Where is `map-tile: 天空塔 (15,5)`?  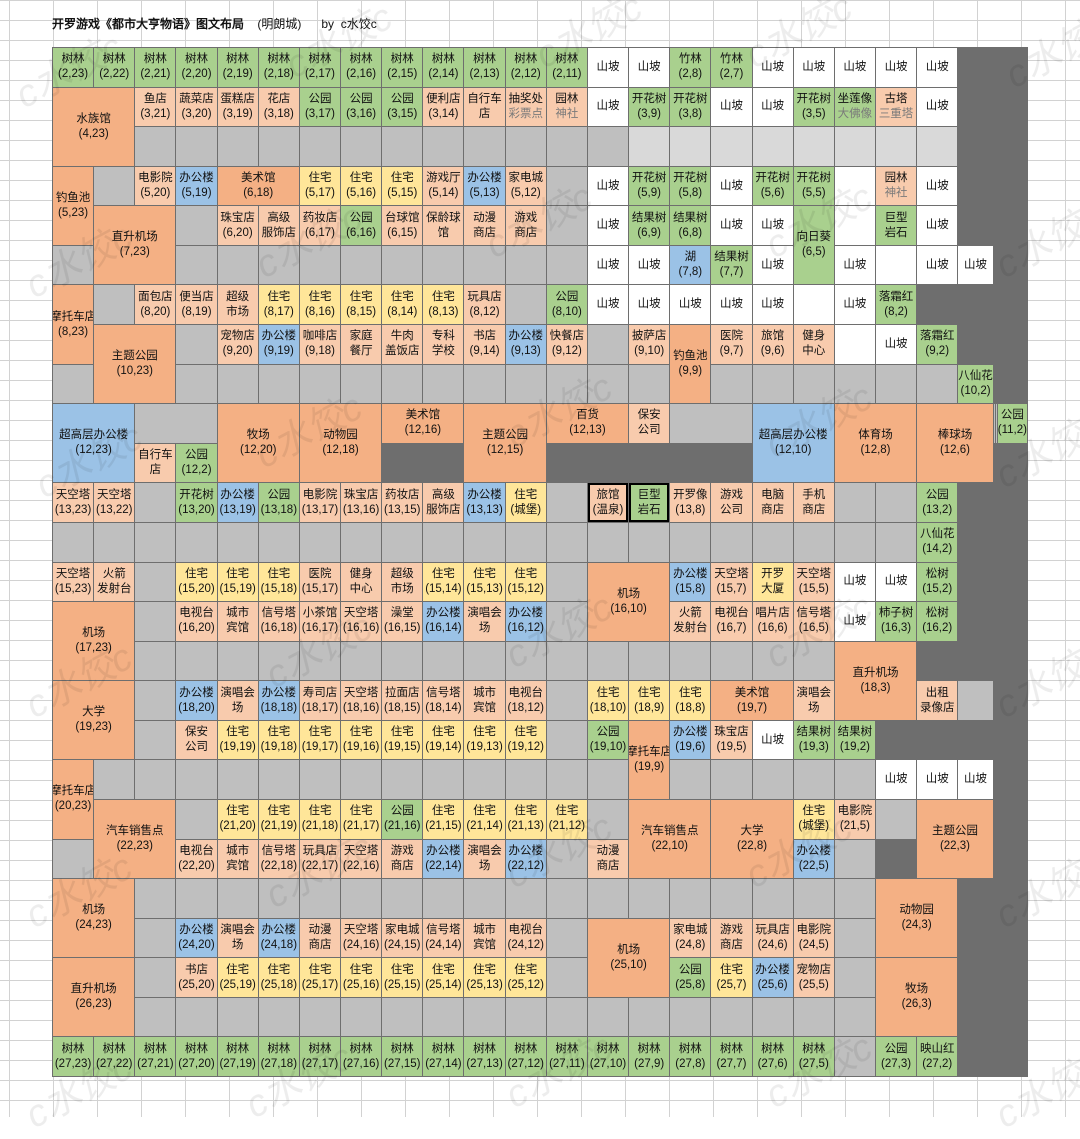 map-tile: 天空塔 (15,5) is located at coordinates (813, 582).